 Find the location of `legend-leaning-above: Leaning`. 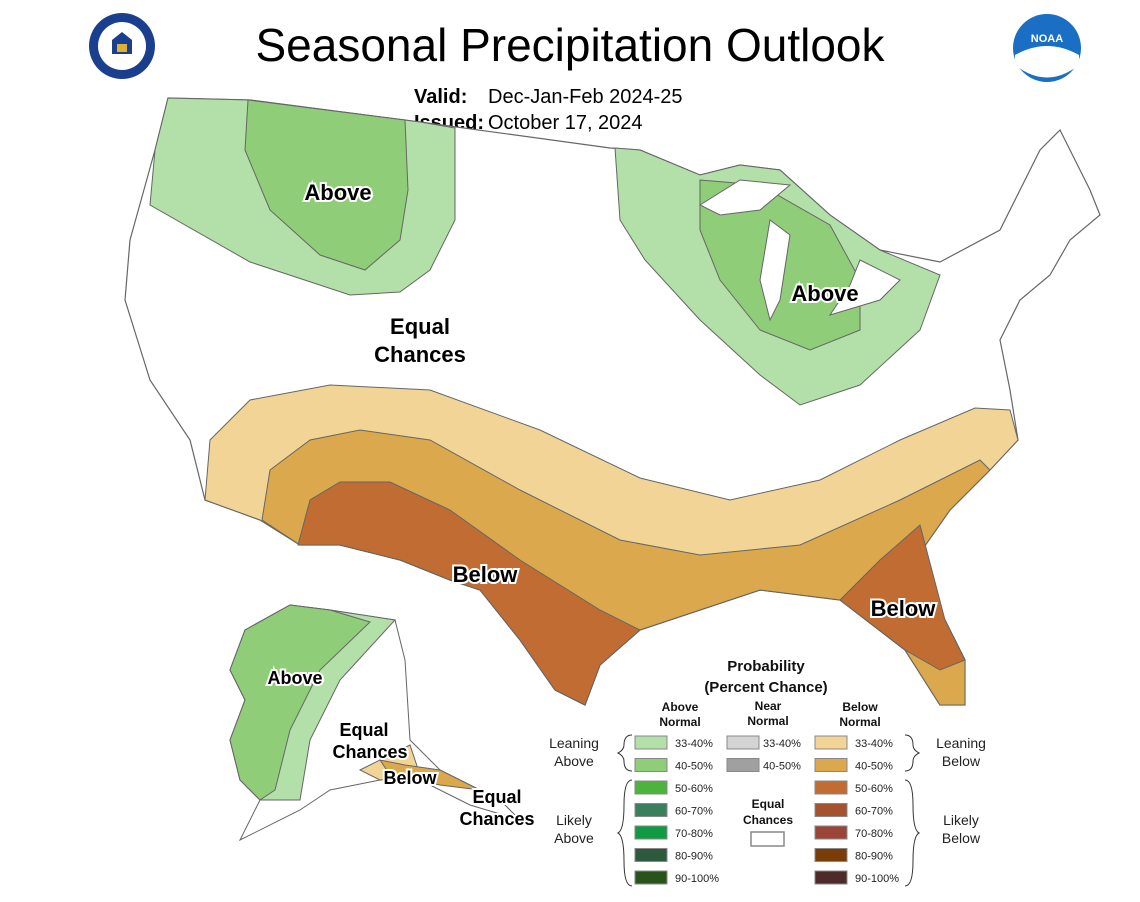

legend-leaning-above: Leaning is located at coordinates (574, 743).